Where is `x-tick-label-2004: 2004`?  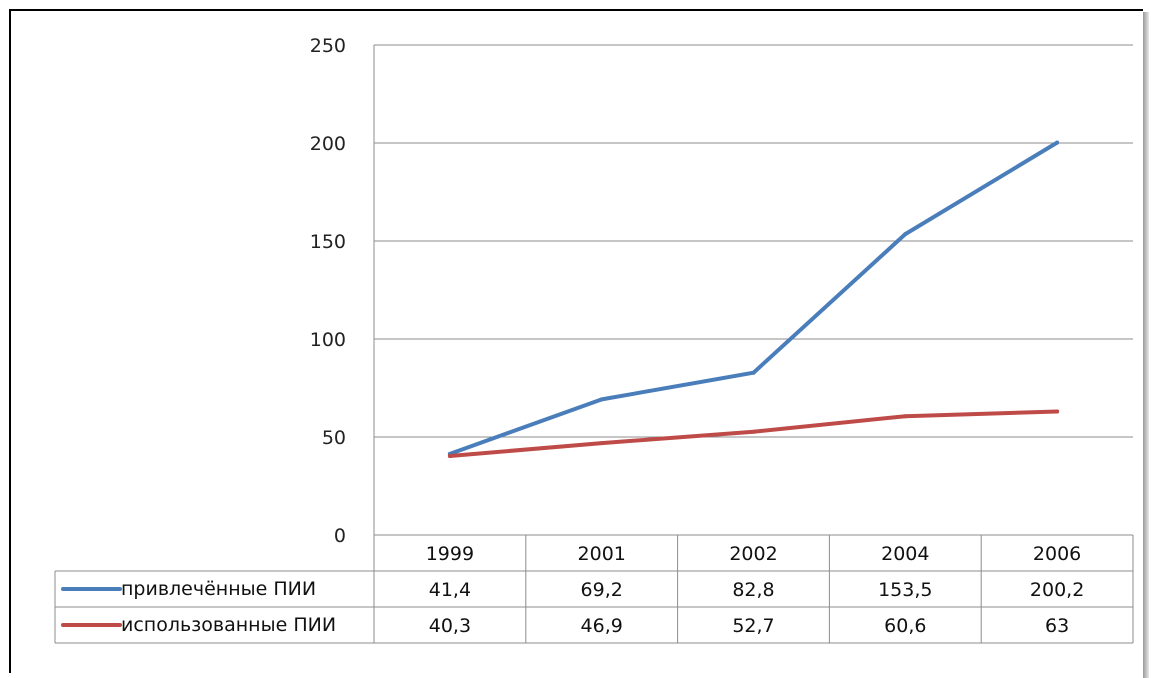 x-tick-label-2004: 2004 is located at coordinates (905, 554).